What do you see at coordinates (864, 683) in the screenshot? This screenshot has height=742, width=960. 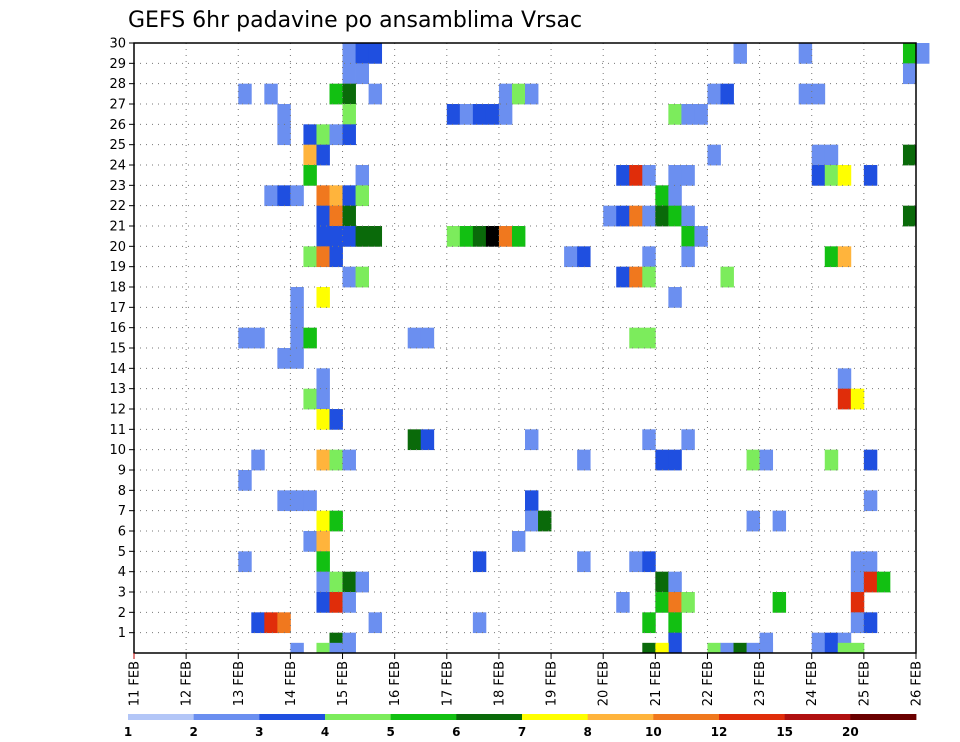 I see `x-tick-label: 25 FEB` at bounding box center [864, 683].